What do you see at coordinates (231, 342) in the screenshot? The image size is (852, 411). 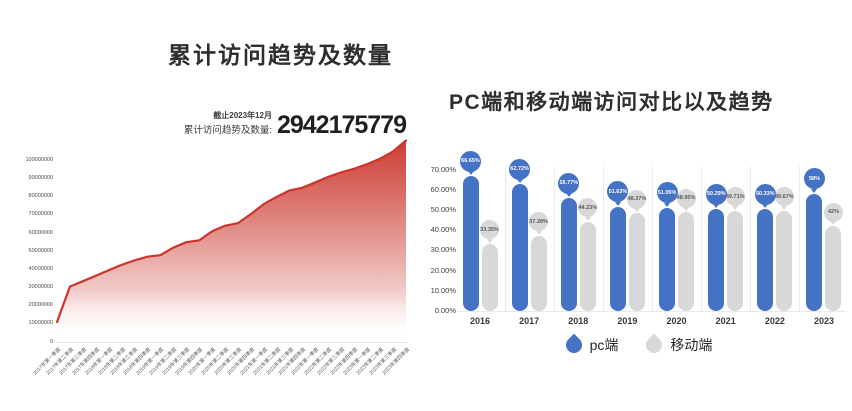 I see `left-x-axis-line` at bounding box center [231, 342].